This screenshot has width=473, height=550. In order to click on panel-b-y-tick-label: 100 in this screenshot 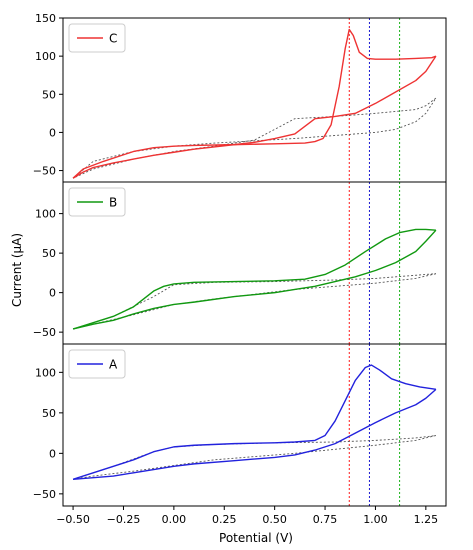, I will do `click(45, 214)`.